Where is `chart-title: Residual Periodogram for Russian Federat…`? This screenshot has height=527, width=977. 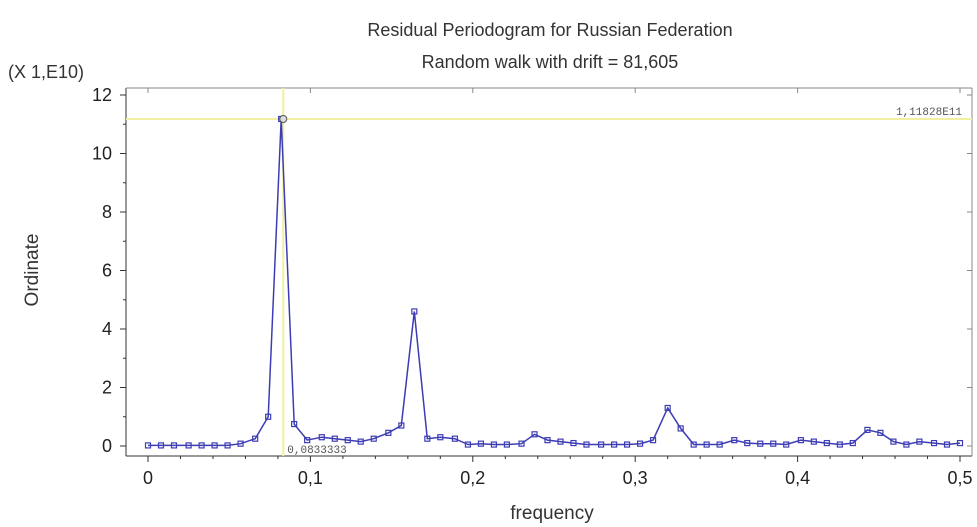
chart-title: Residual Periodogram for Russian Federat… is located at coordinates (550, 30).